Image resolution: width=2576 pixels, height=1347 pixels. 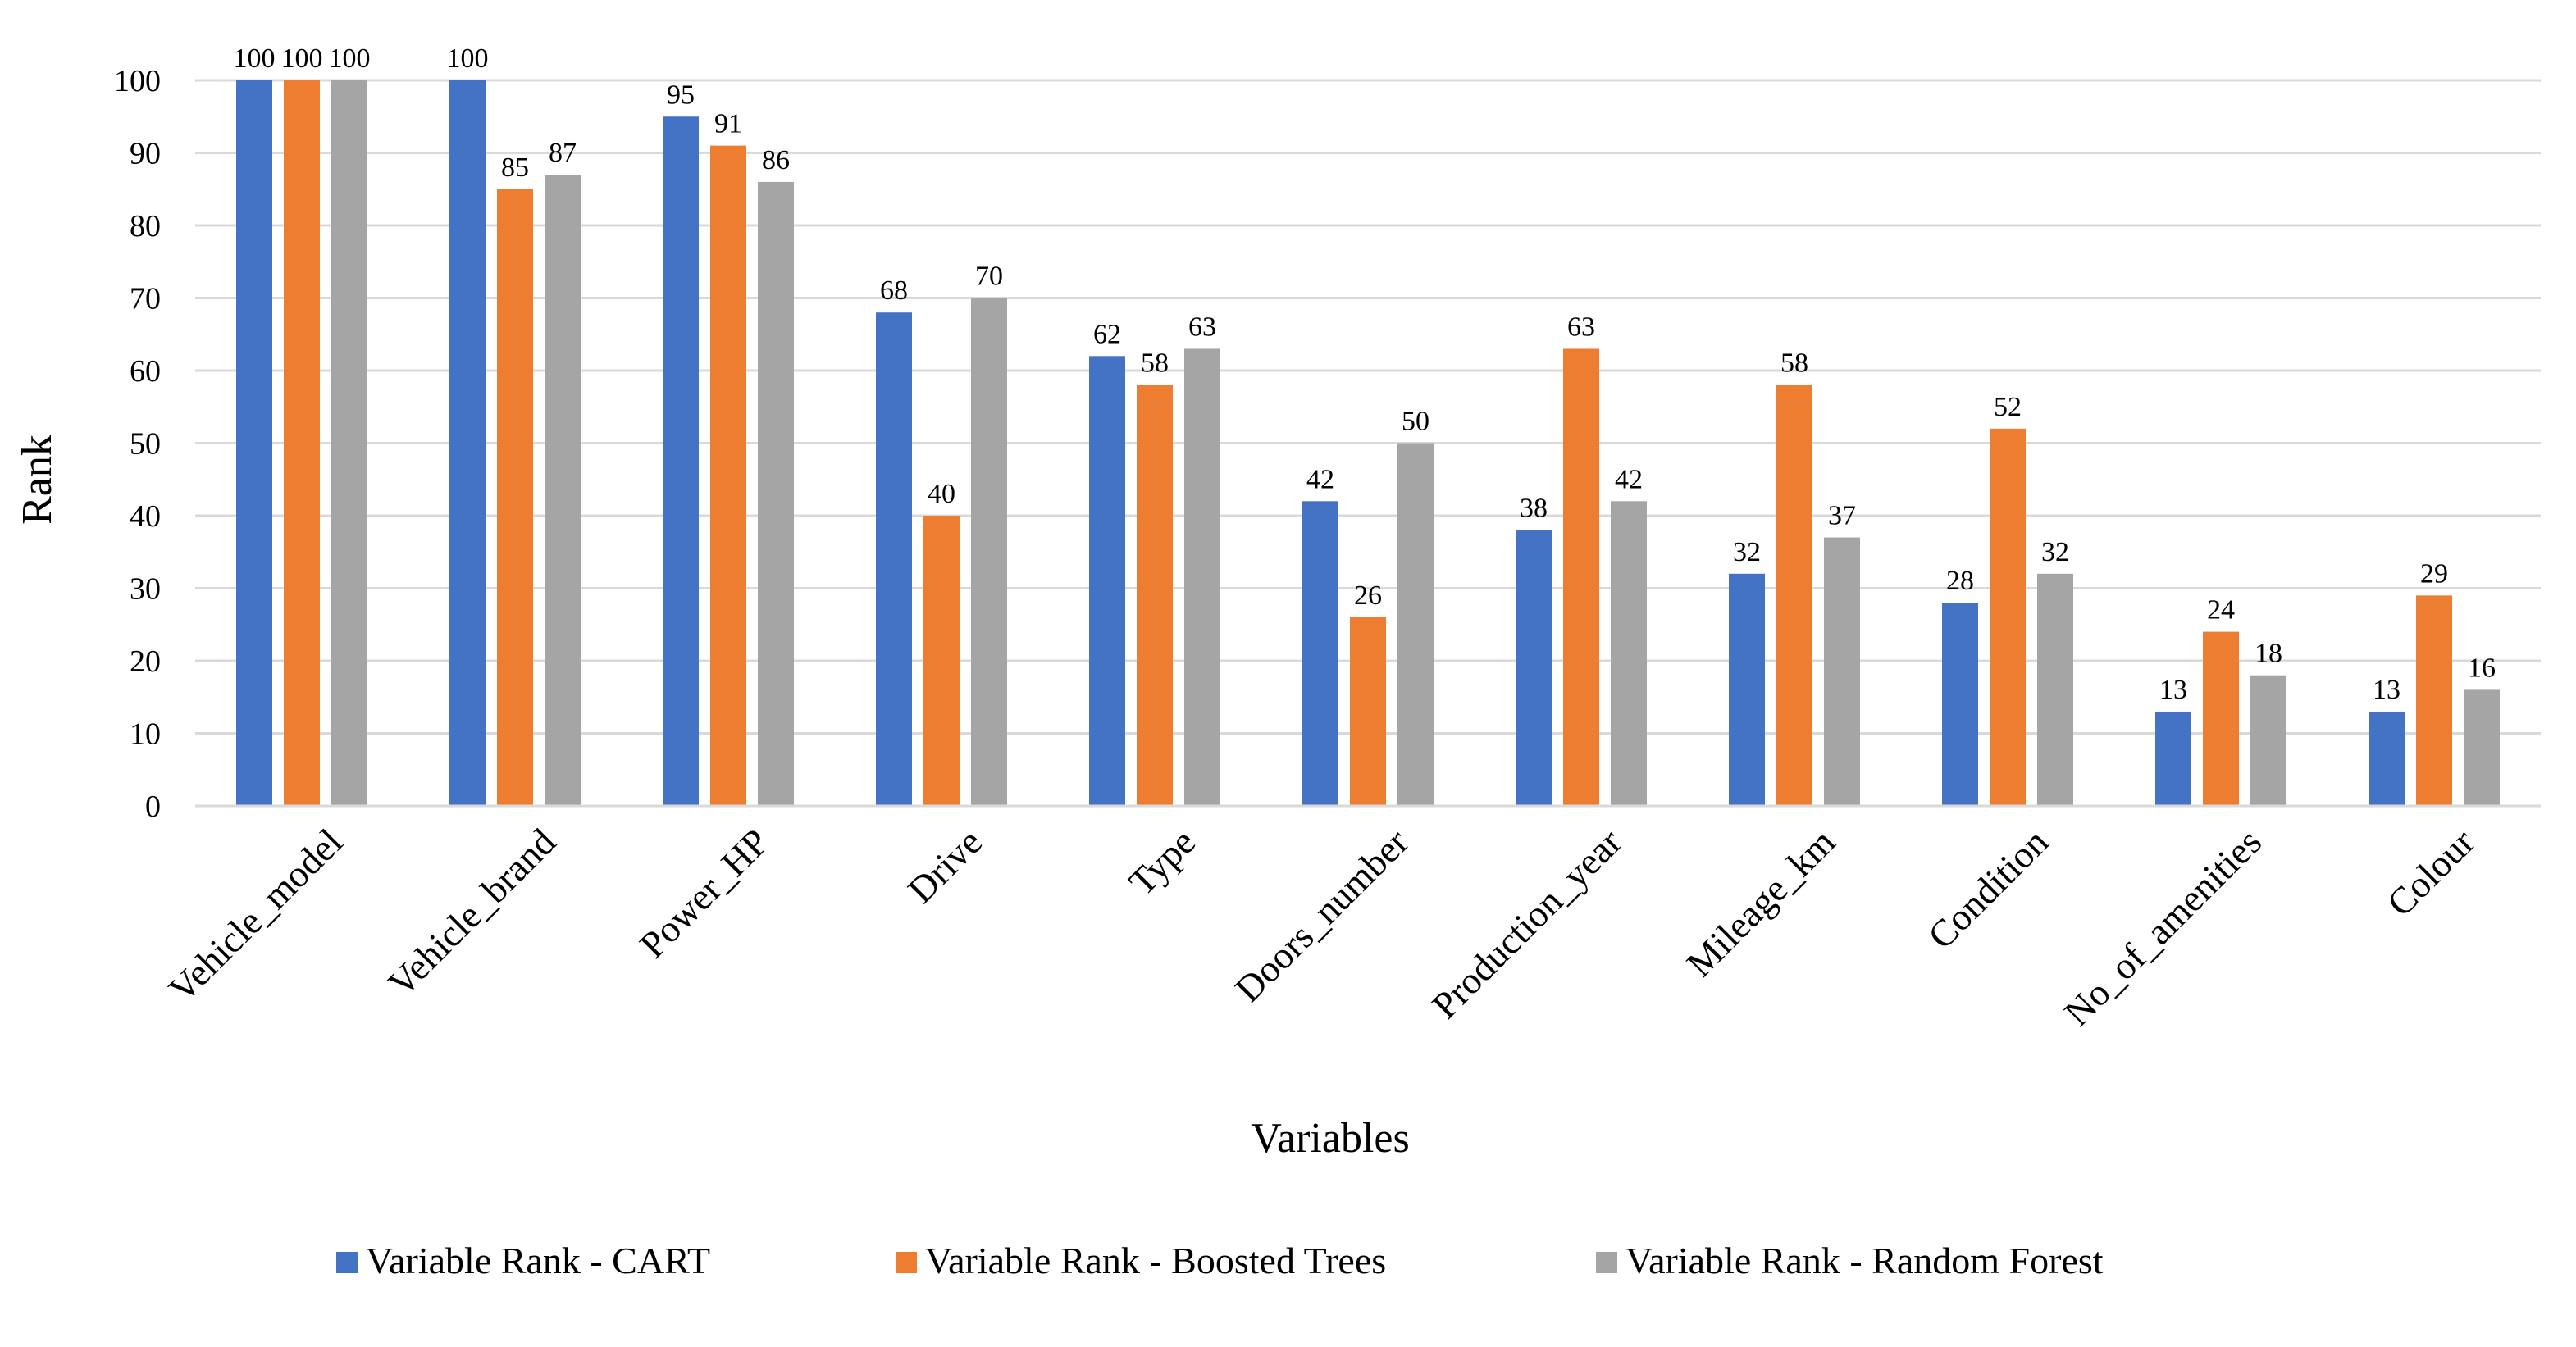 I want to click on x-tick-label: Vehicle_brand, so click(x=471, y=913).